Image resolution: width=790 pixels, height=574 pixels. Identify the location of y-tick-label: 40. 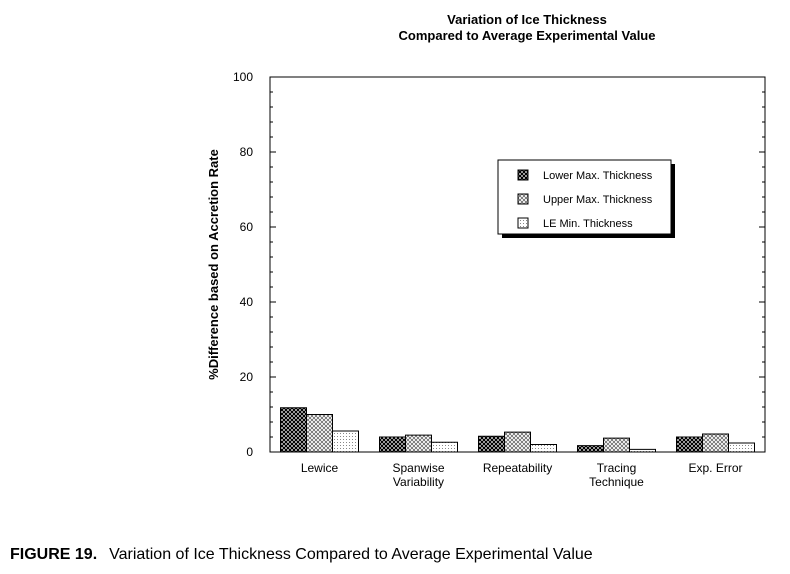
(247, 302).